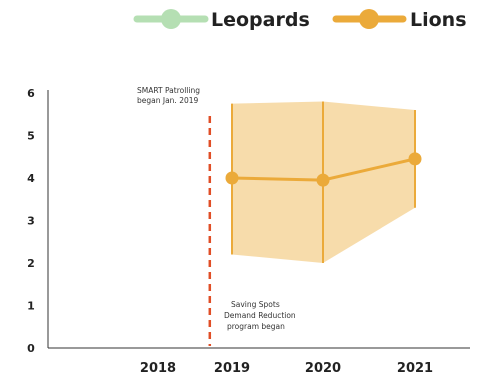 The image size is (485, 380). Describe the element at coordinates (31, 136) in the screenshot. I see `y-tick-label: 5` at that location.